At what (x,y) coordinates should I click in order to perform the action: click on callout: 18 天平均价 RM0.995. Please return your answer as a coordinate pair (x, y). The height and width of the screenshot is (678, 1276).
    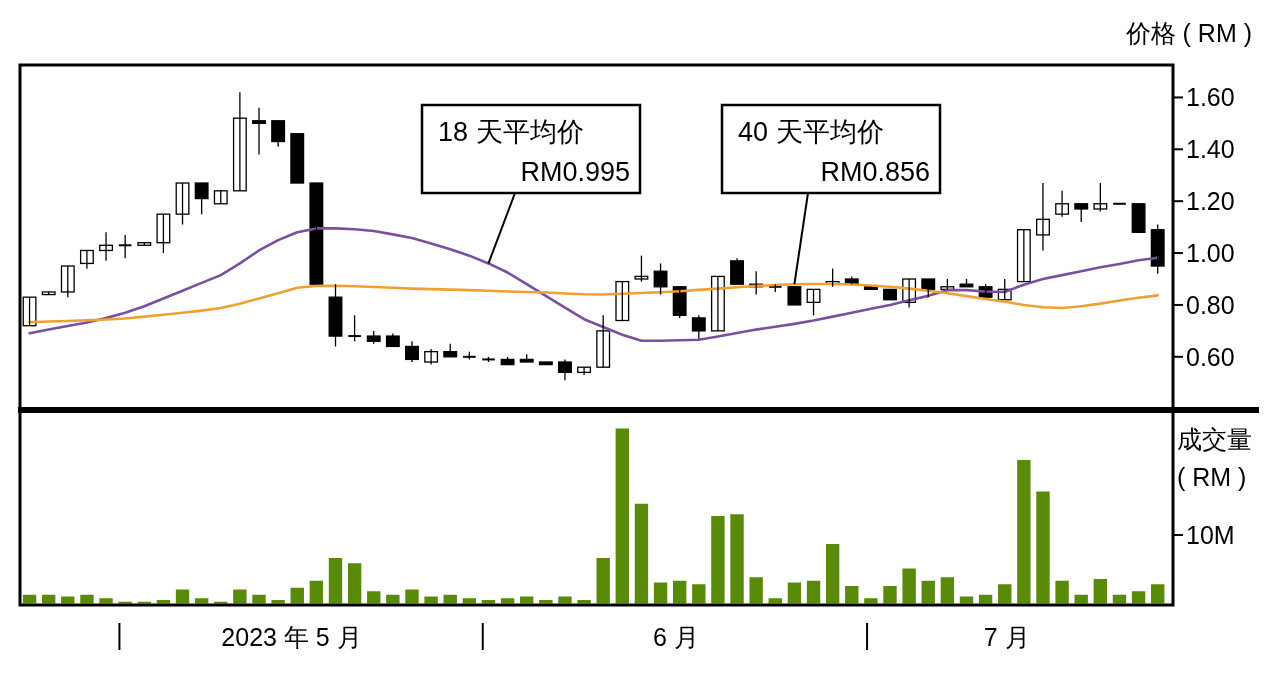
    Looking at the image, I should click on (531, 184).